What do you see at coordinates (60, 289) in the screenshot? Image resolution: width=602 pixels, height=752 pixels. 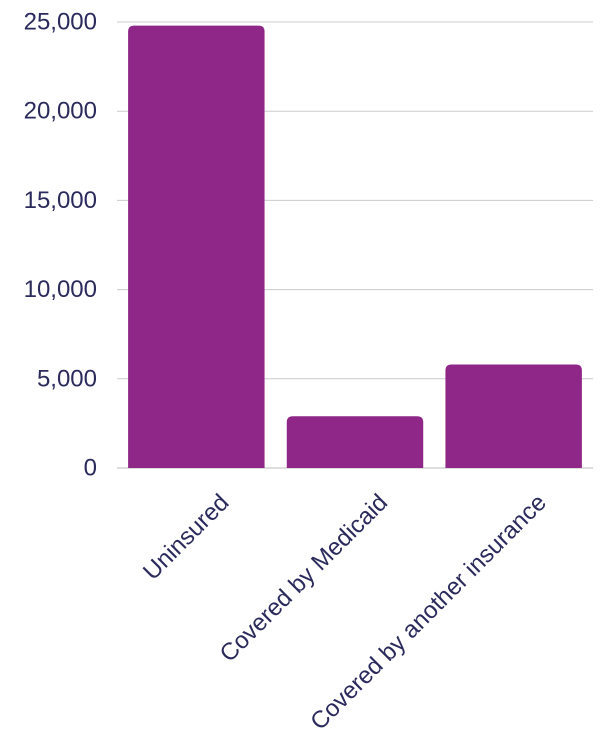 I see `y-tick-label: 10,000` at bounding box center [60, 289].